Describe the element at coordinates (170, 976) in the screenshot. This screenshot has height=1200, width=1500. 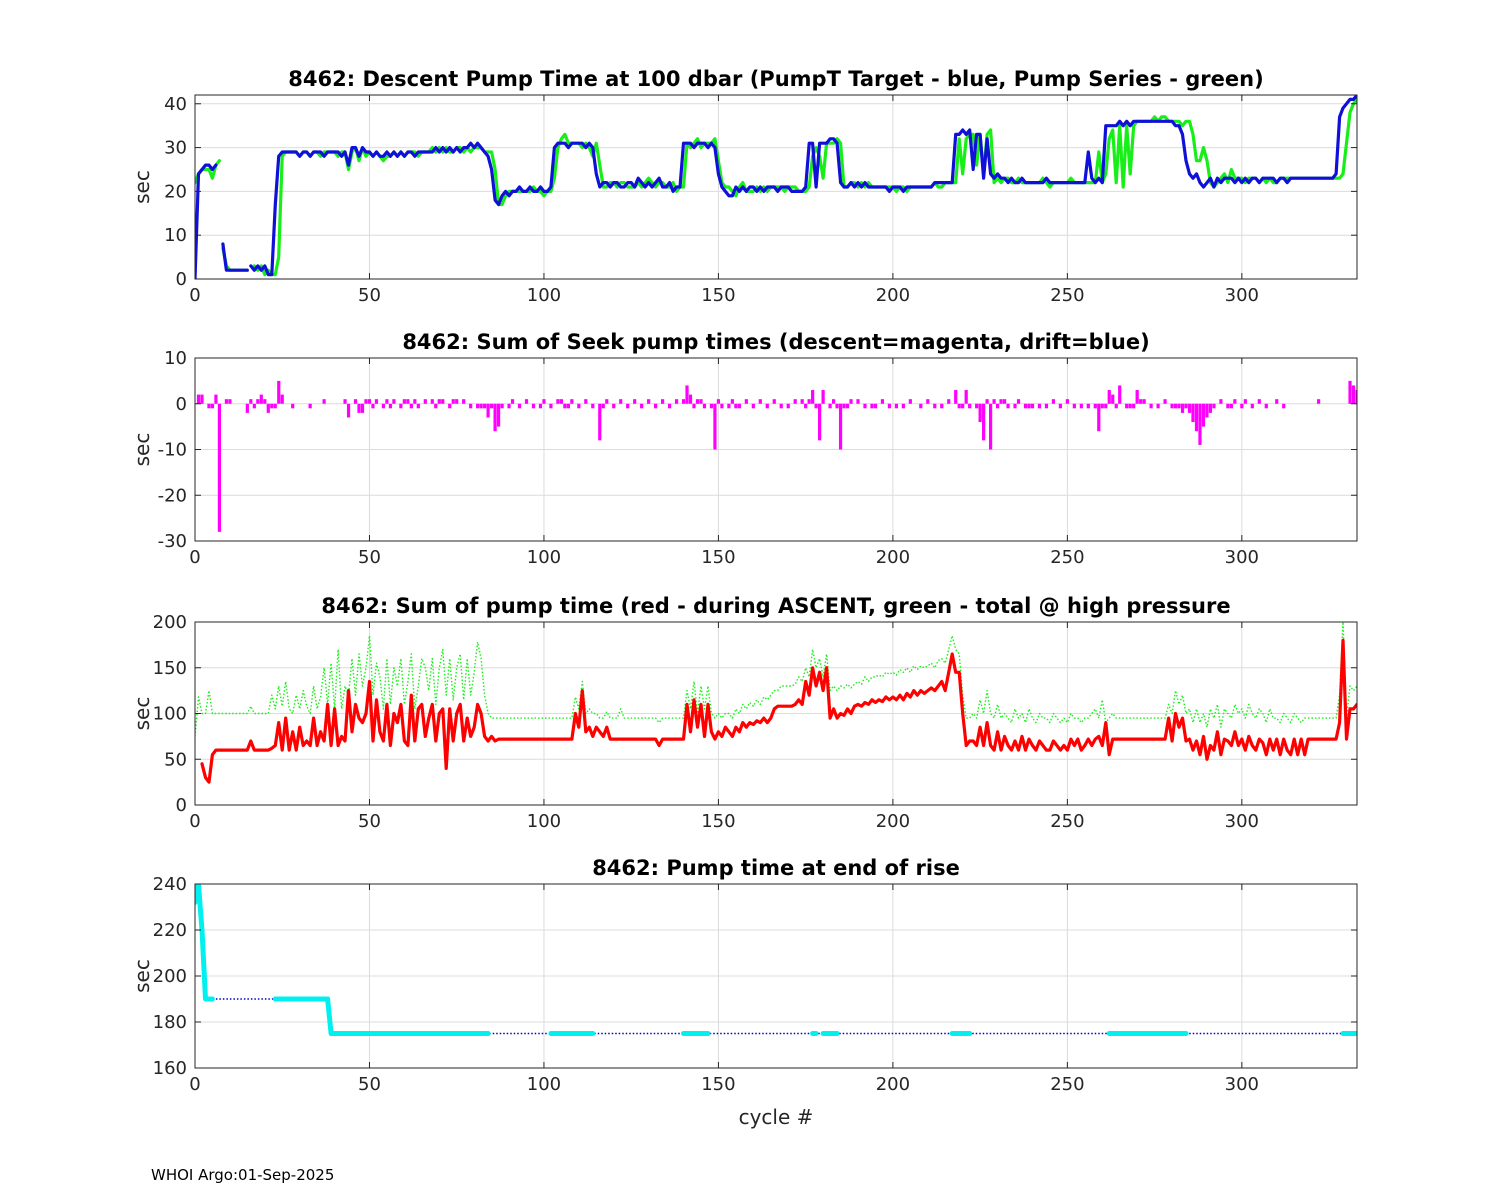
I see `y-tick-label: 200` at that location.